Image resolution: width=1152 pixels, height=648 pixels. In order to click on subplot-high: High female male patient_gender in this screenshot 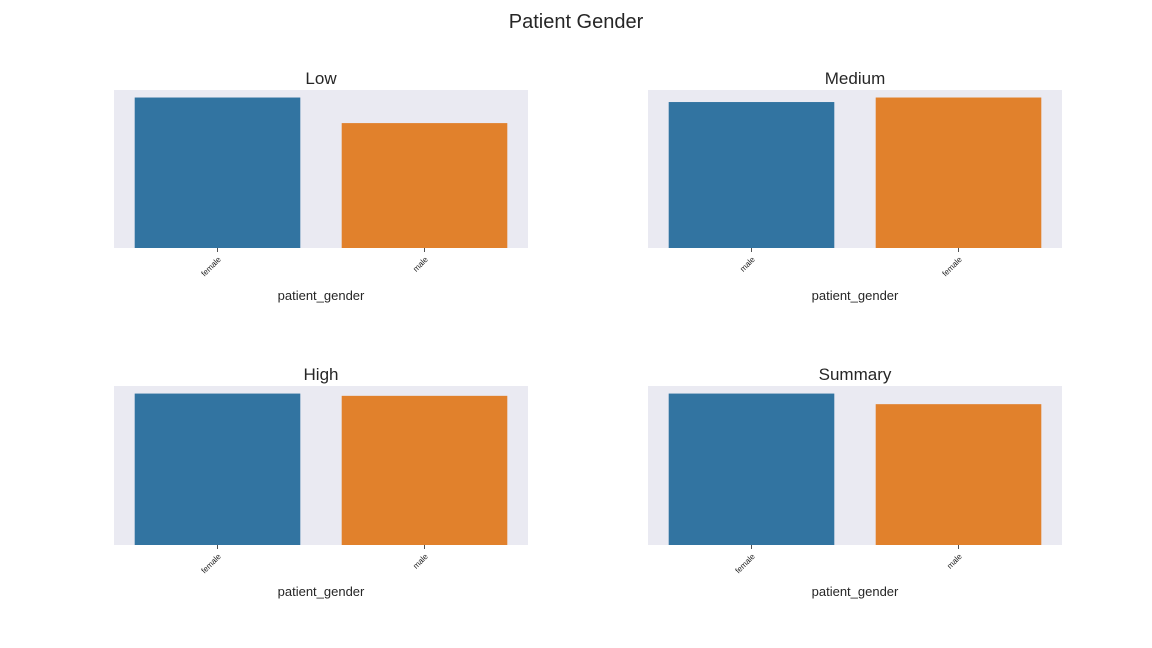, I will do `click(321, 482)`.